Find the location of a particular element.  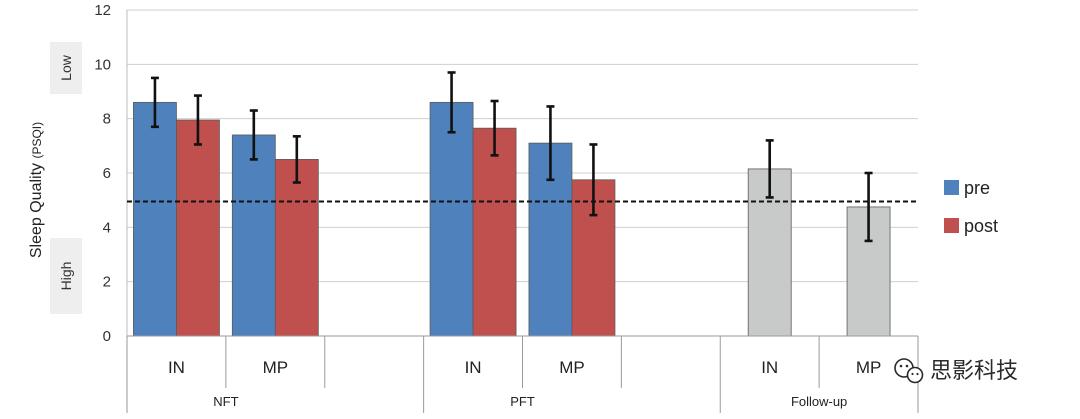

y-tick-labels: 0 2 4 6 8 10 12 is located at coordinates (102, 173).